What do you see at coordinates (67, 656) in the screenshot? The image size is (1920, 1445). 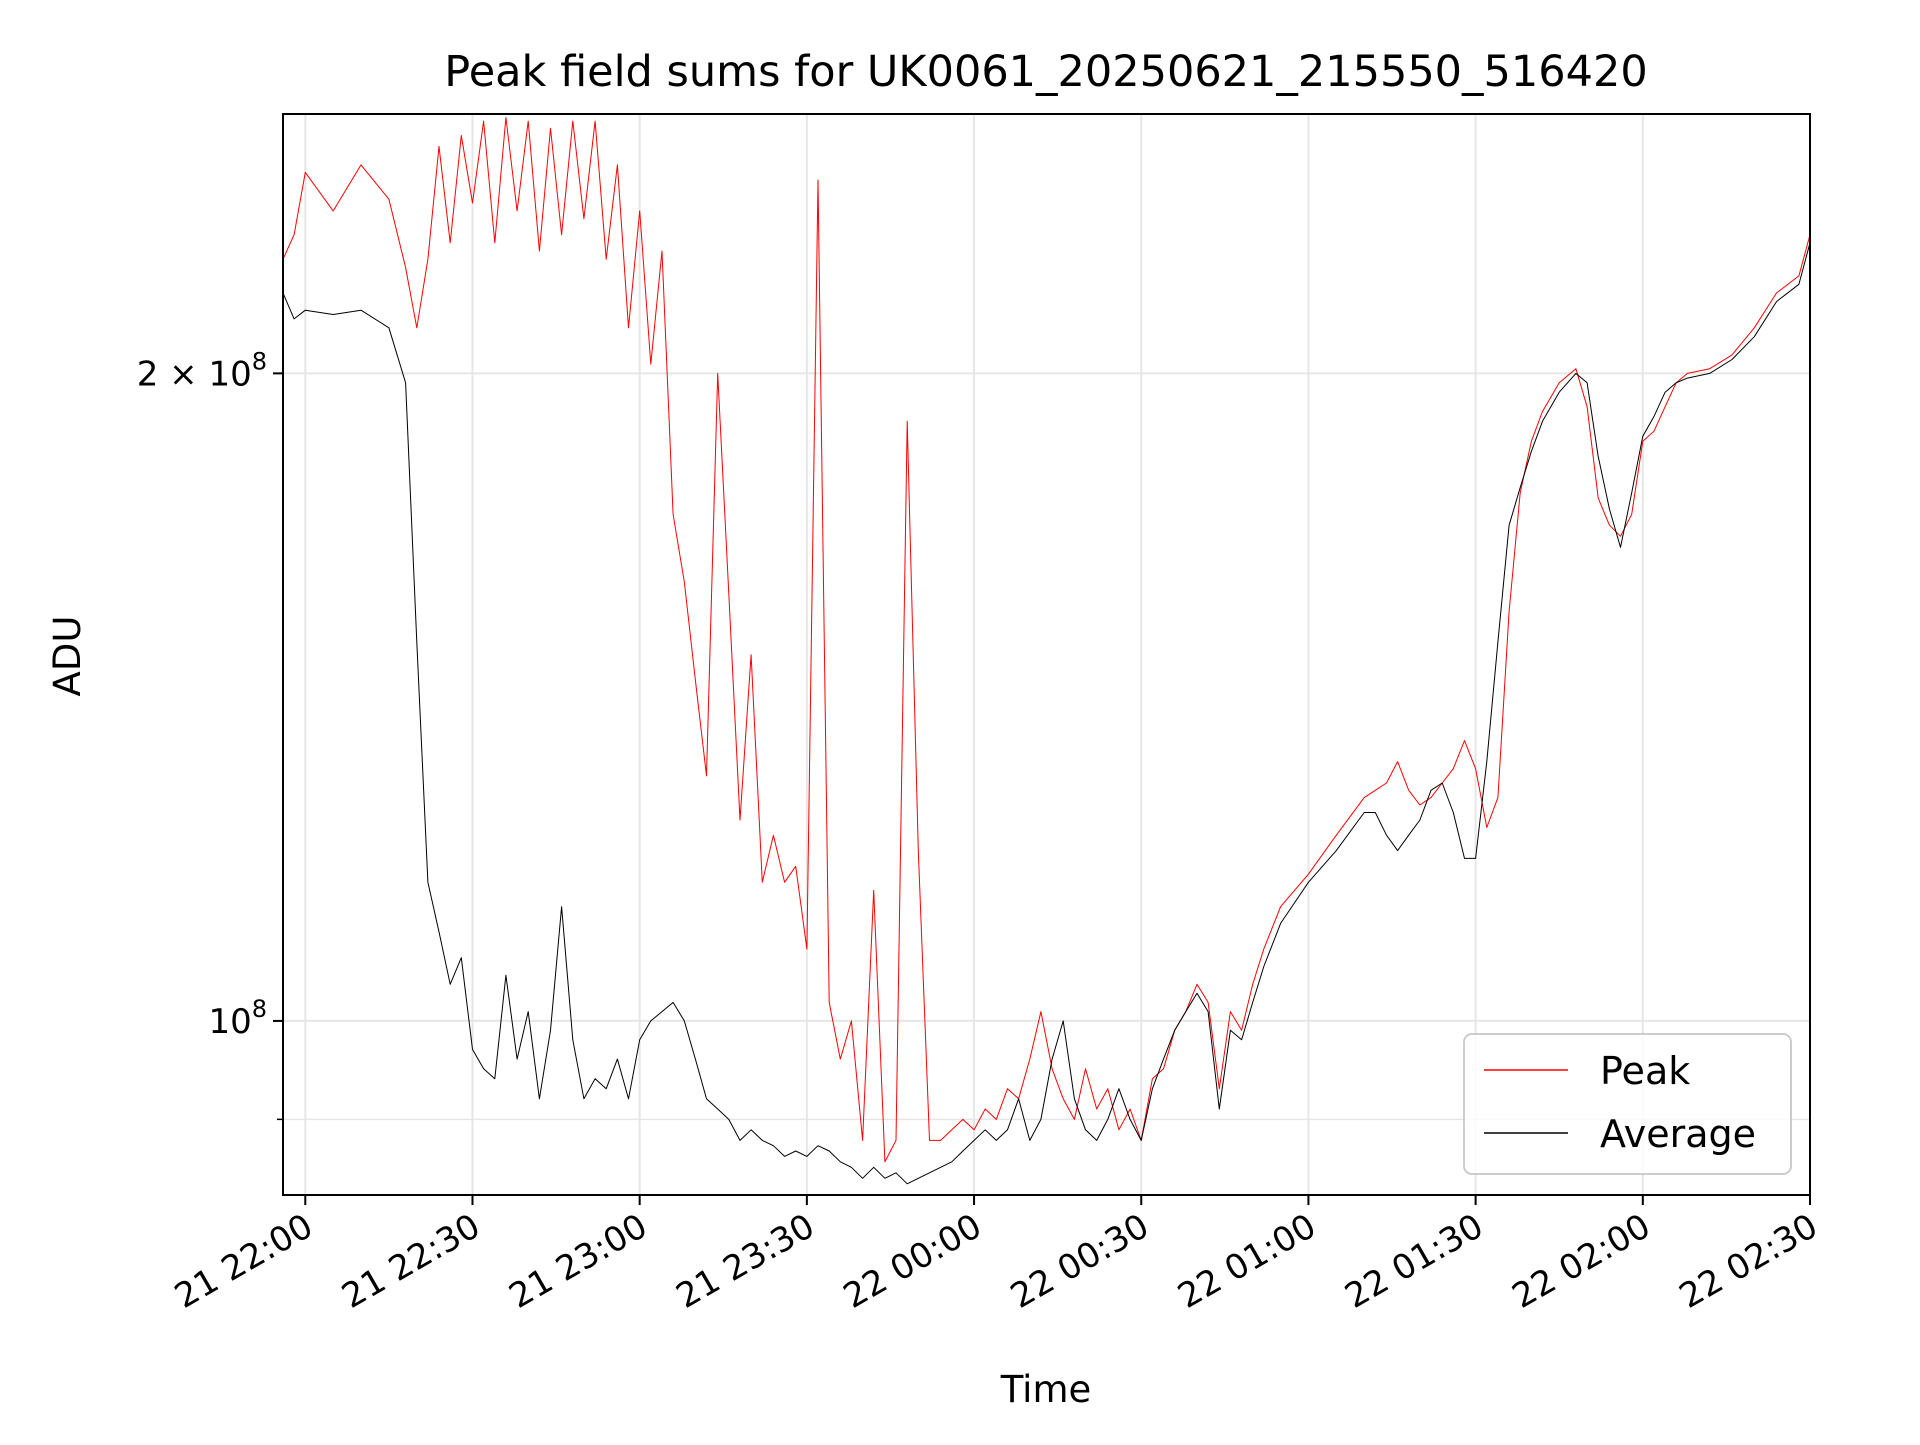 I see `y-axis-label: ADU` at bounding box center [67, 656].